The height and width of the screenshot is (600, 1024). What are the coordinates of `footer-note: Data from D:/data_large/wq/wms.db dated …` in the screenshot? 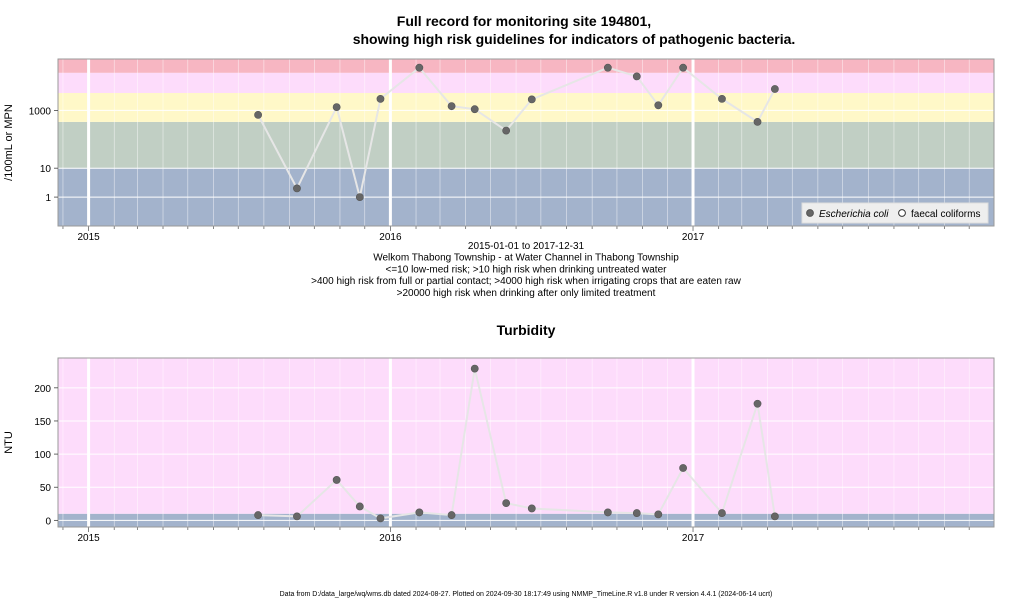 It's located at (526, 594).